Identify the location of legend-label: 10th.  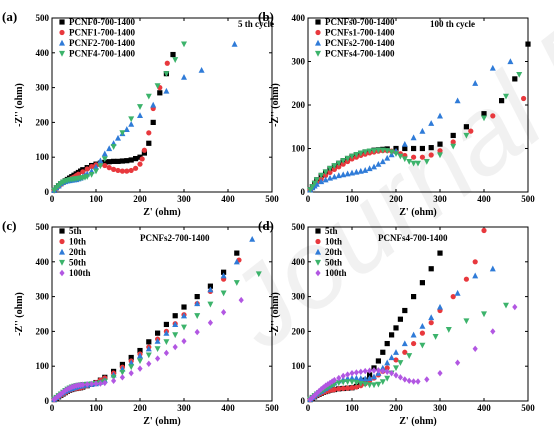
(77, 242).